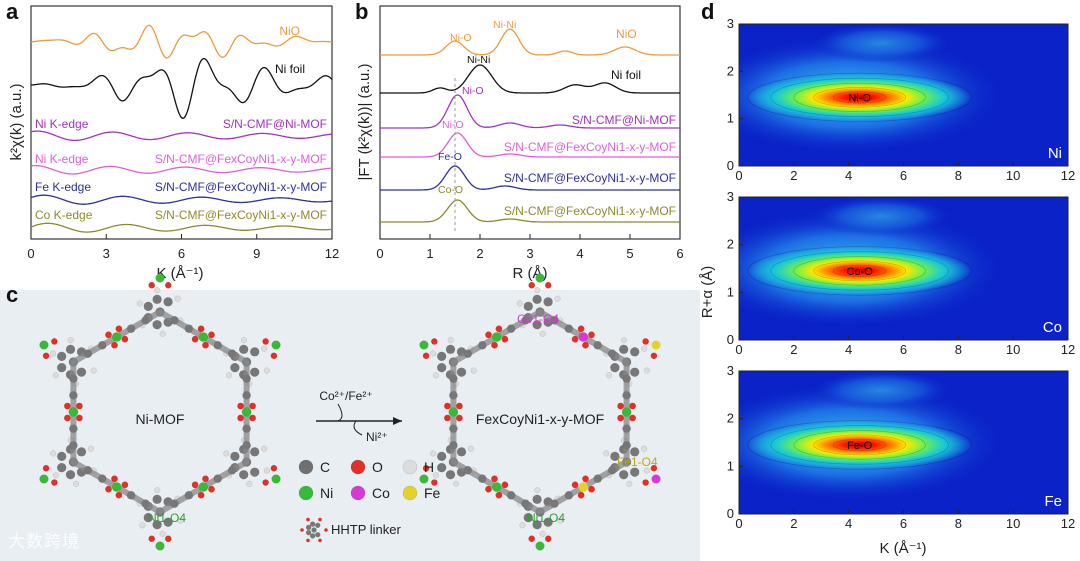 Image resolution: width=1080 pixels, height=561 pixels. Describe the element at coordinates (461, 38) in the screenshot. I see `b-peak-nio-nio: Ni-O` at that location.